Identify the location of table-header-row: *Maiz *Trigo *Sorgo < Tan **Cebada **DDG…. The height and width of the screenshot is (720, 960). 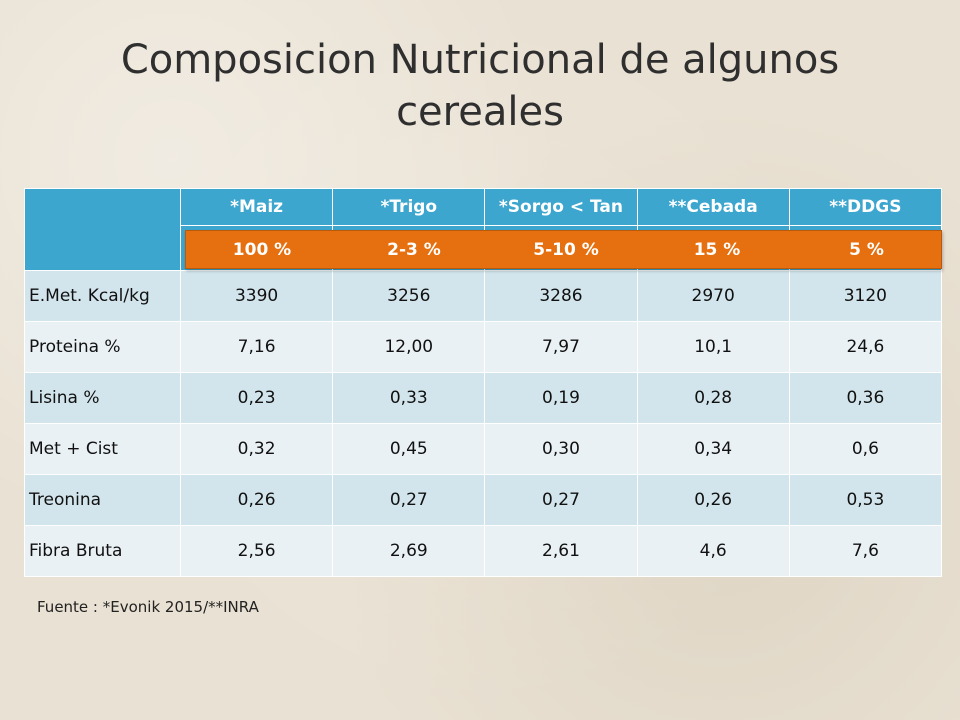
(483, 229).